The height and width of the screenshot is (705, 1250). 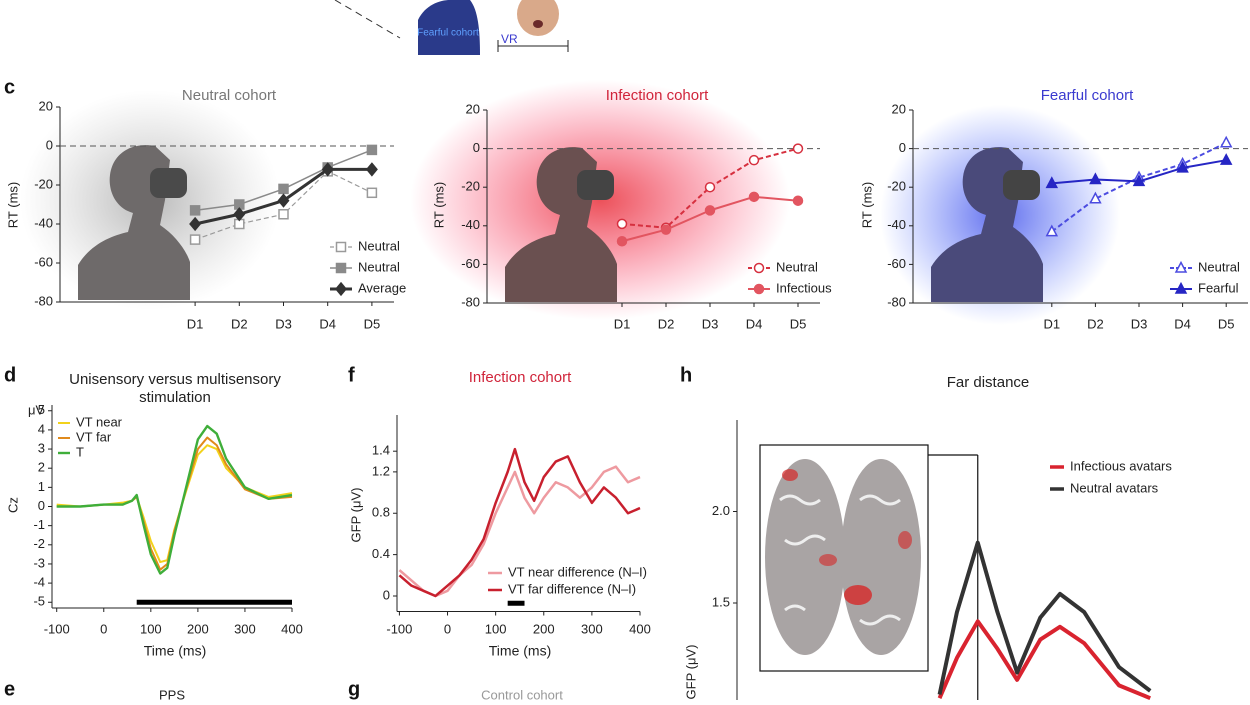 I want to click on top-label: Fearful cohort, so click(x=448, y=33).